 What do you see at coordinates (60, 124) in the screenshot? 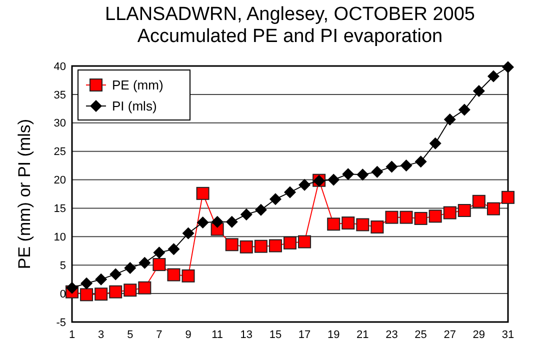
I see `y-tick-label: 30` at bounding box center [60, 124].